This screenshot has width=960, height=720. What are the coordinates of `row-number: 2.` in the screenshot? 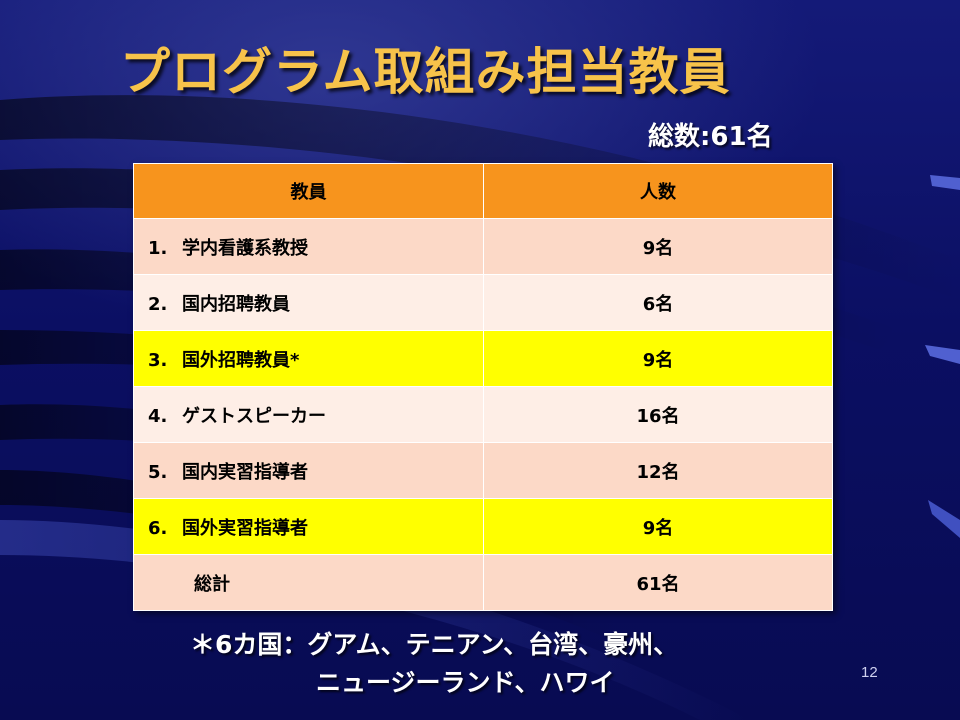 It's located at (158, 304).